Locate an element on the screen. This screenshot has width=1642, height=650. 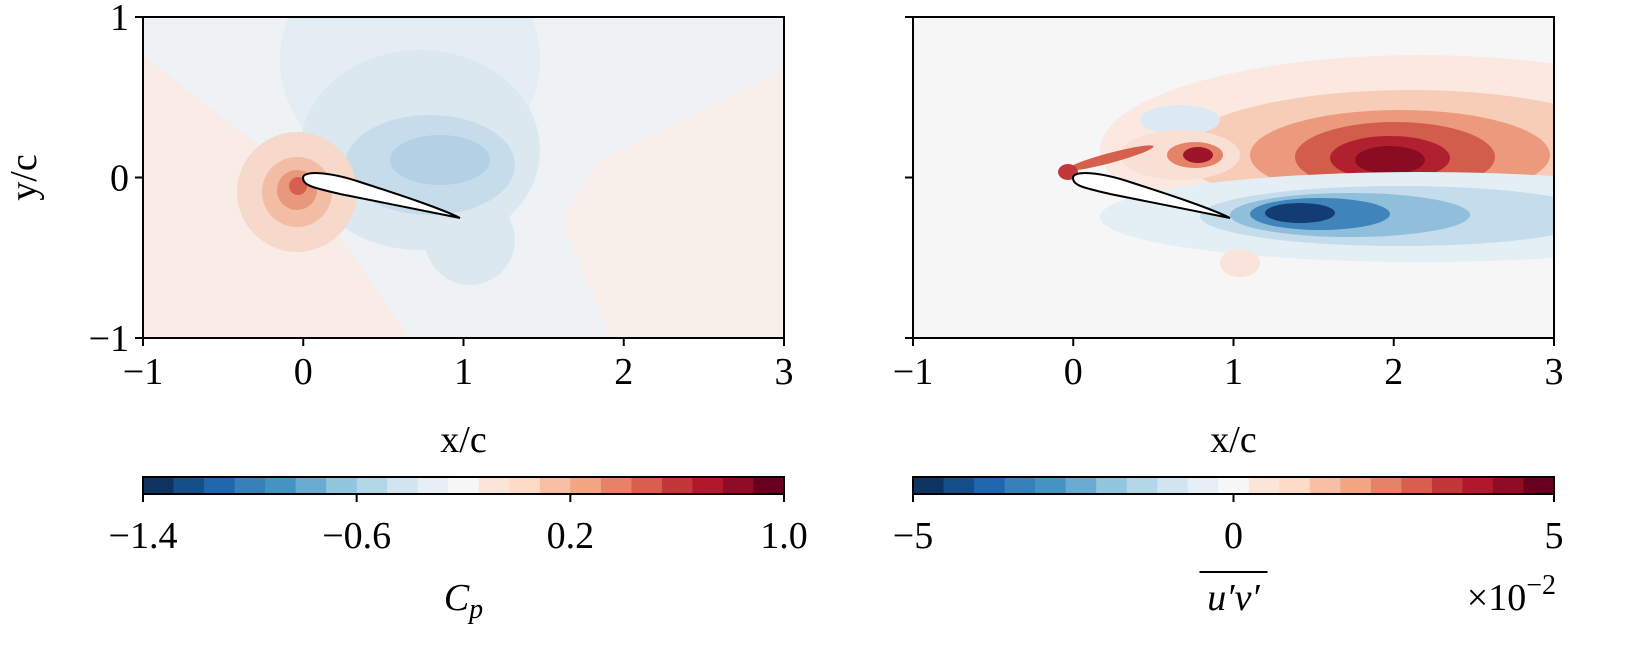
colorbar-tick-label: −5 is located at coordinates (913, 536).